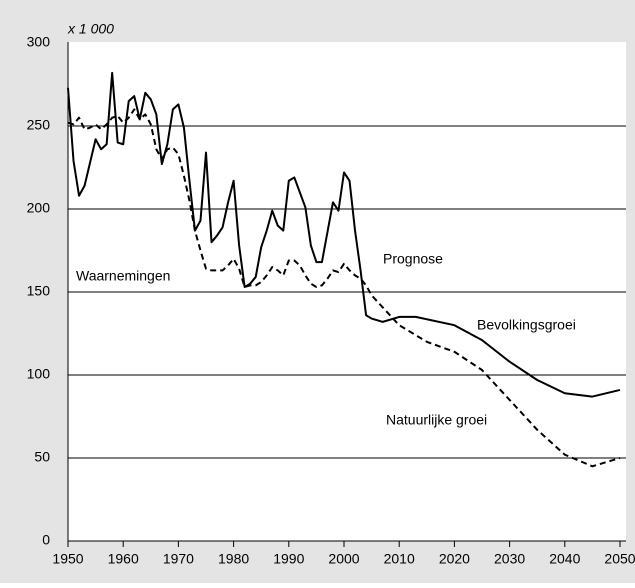  What do you see at coordinates (454, 559) in the screenshot?
I see `x-tick-label: 2020` at bounding box center [454, 559].